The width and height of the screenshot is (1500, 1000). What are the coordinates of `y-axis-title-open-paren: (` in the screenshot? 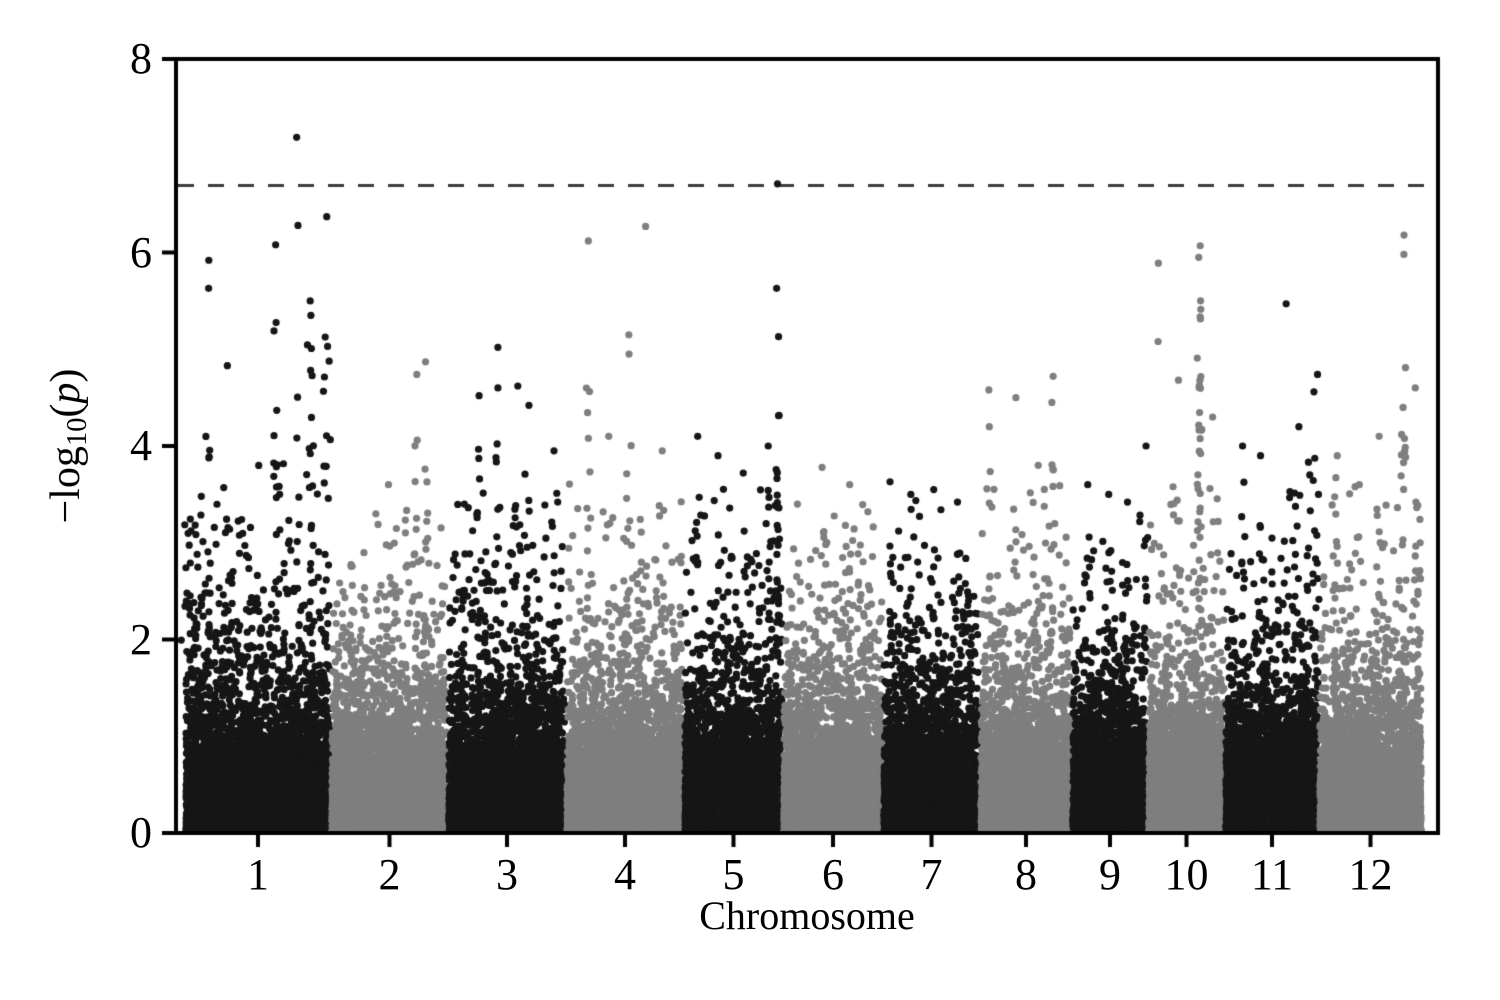 It's located at (65, 410).